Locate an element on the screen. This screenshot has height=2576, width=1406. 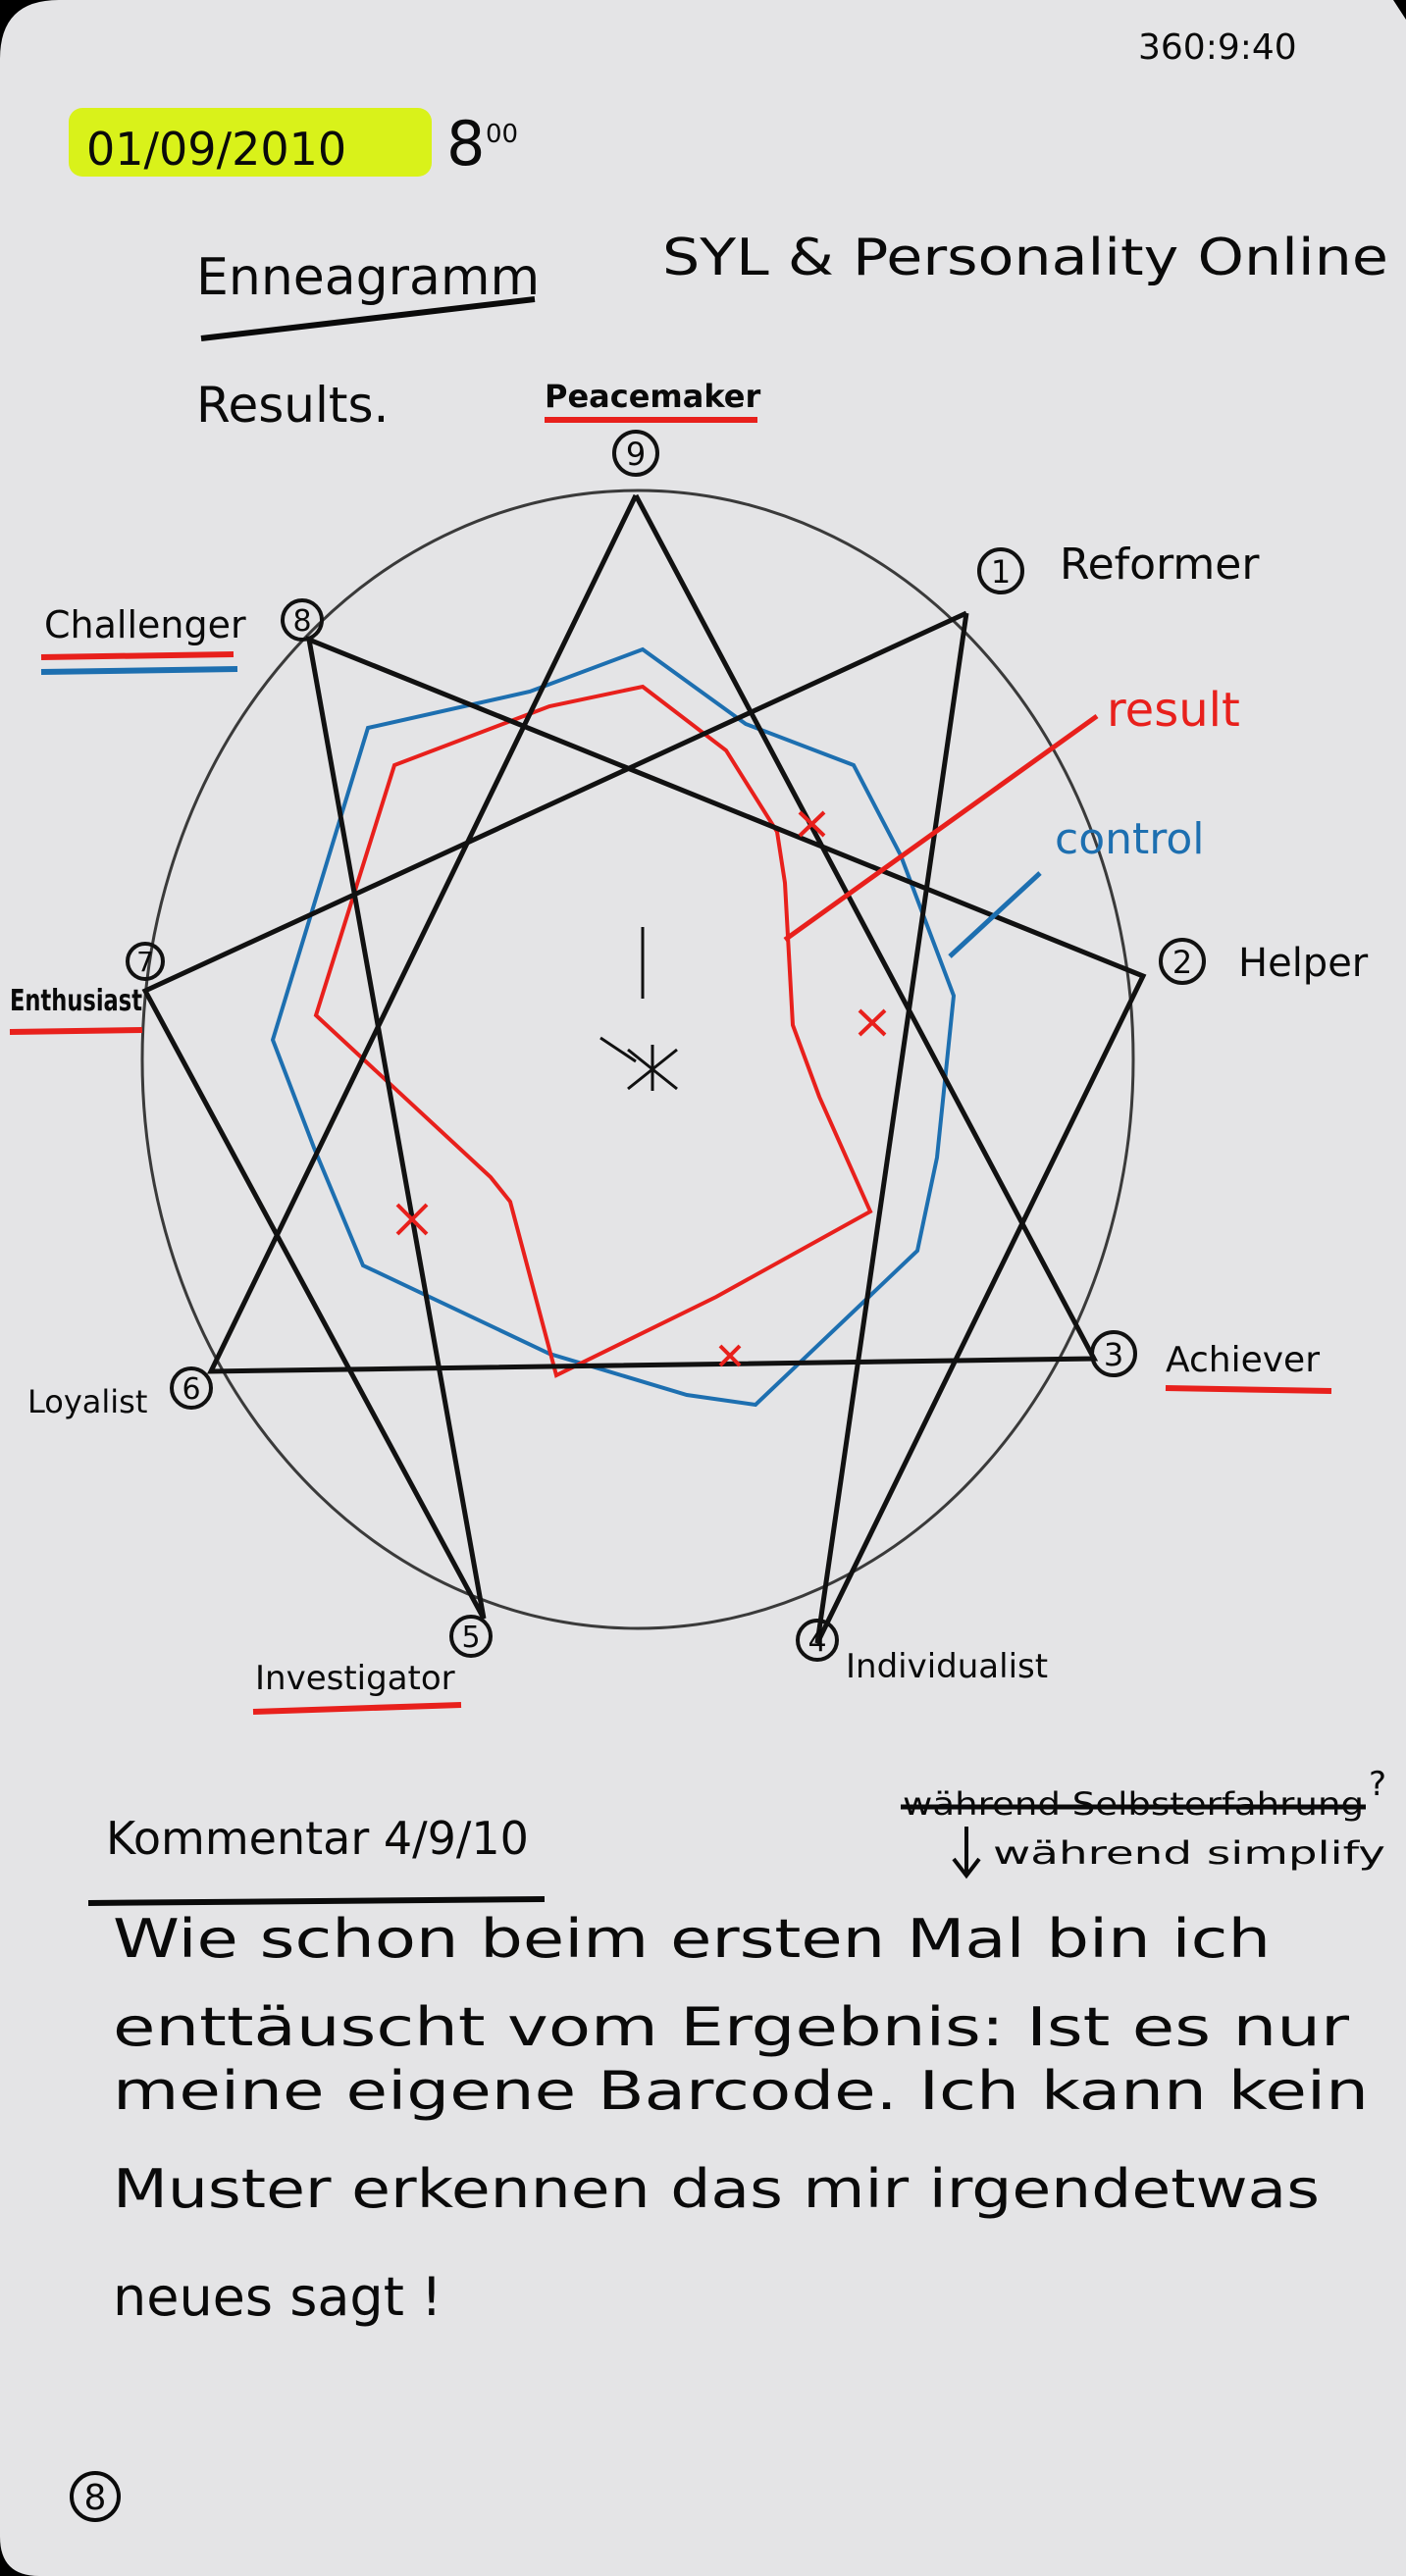
svg-text: 2 is located at coordinates (1182, 962).